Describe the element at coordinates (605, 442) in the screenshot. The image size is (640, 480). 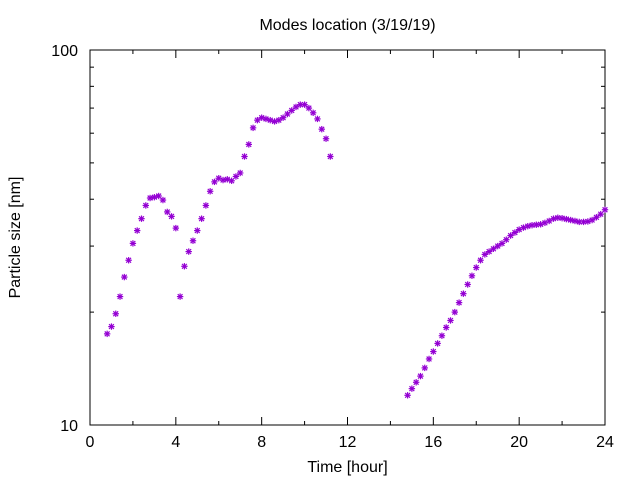
I see `x-tick-label: 24` at that location.